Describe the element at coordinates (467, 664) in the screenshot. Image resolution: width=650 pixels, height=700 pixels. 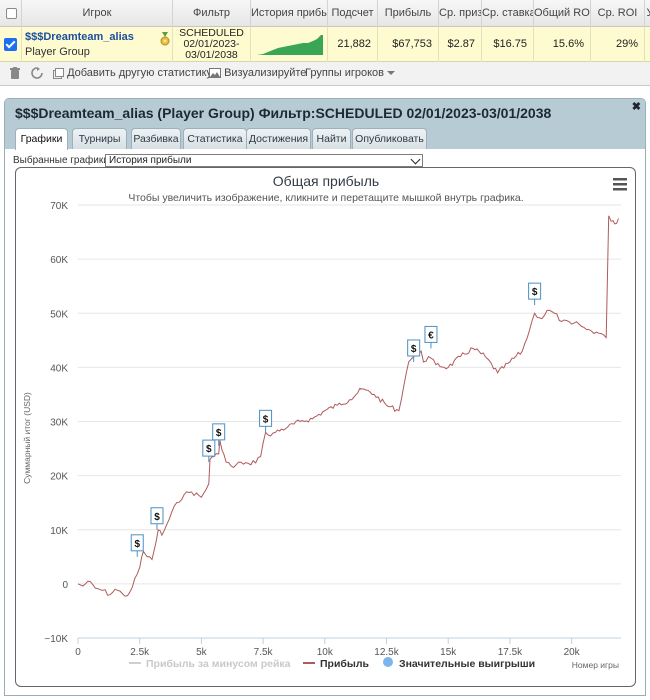
I see `legend-big-wins: Значительные выигрыши` at that location.